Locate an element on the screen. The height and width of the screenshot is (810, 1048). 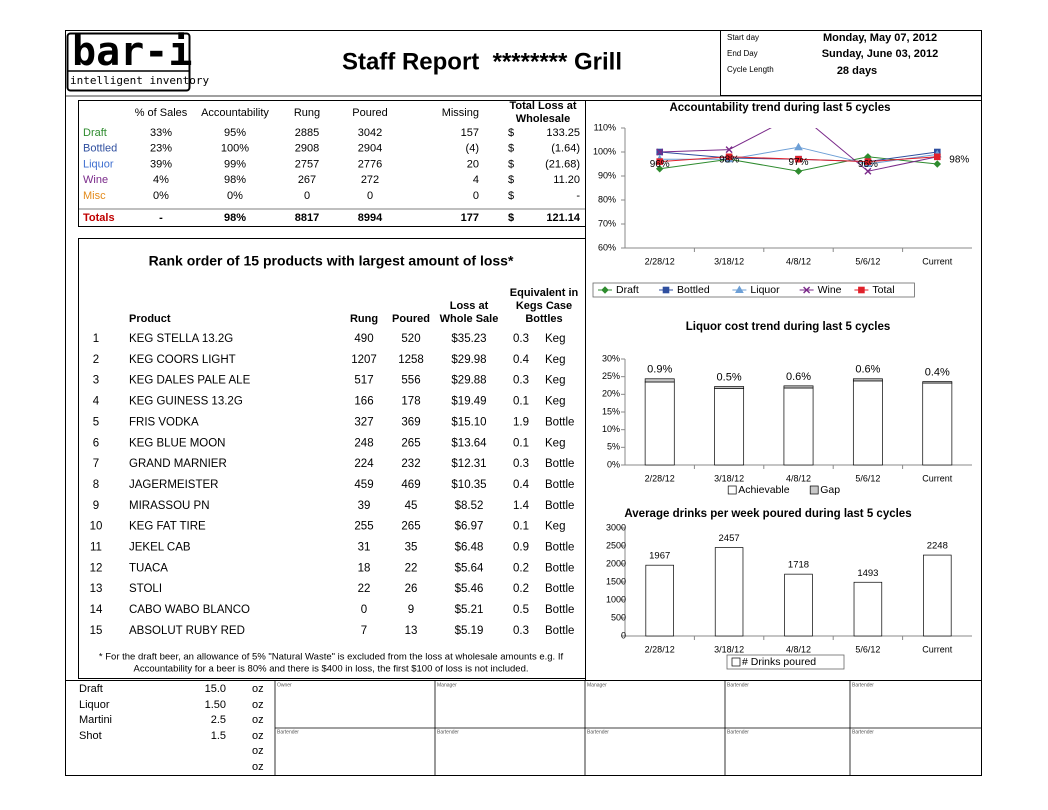
logo-tagline: intelligent inventory is located at coordinates (139, 80).